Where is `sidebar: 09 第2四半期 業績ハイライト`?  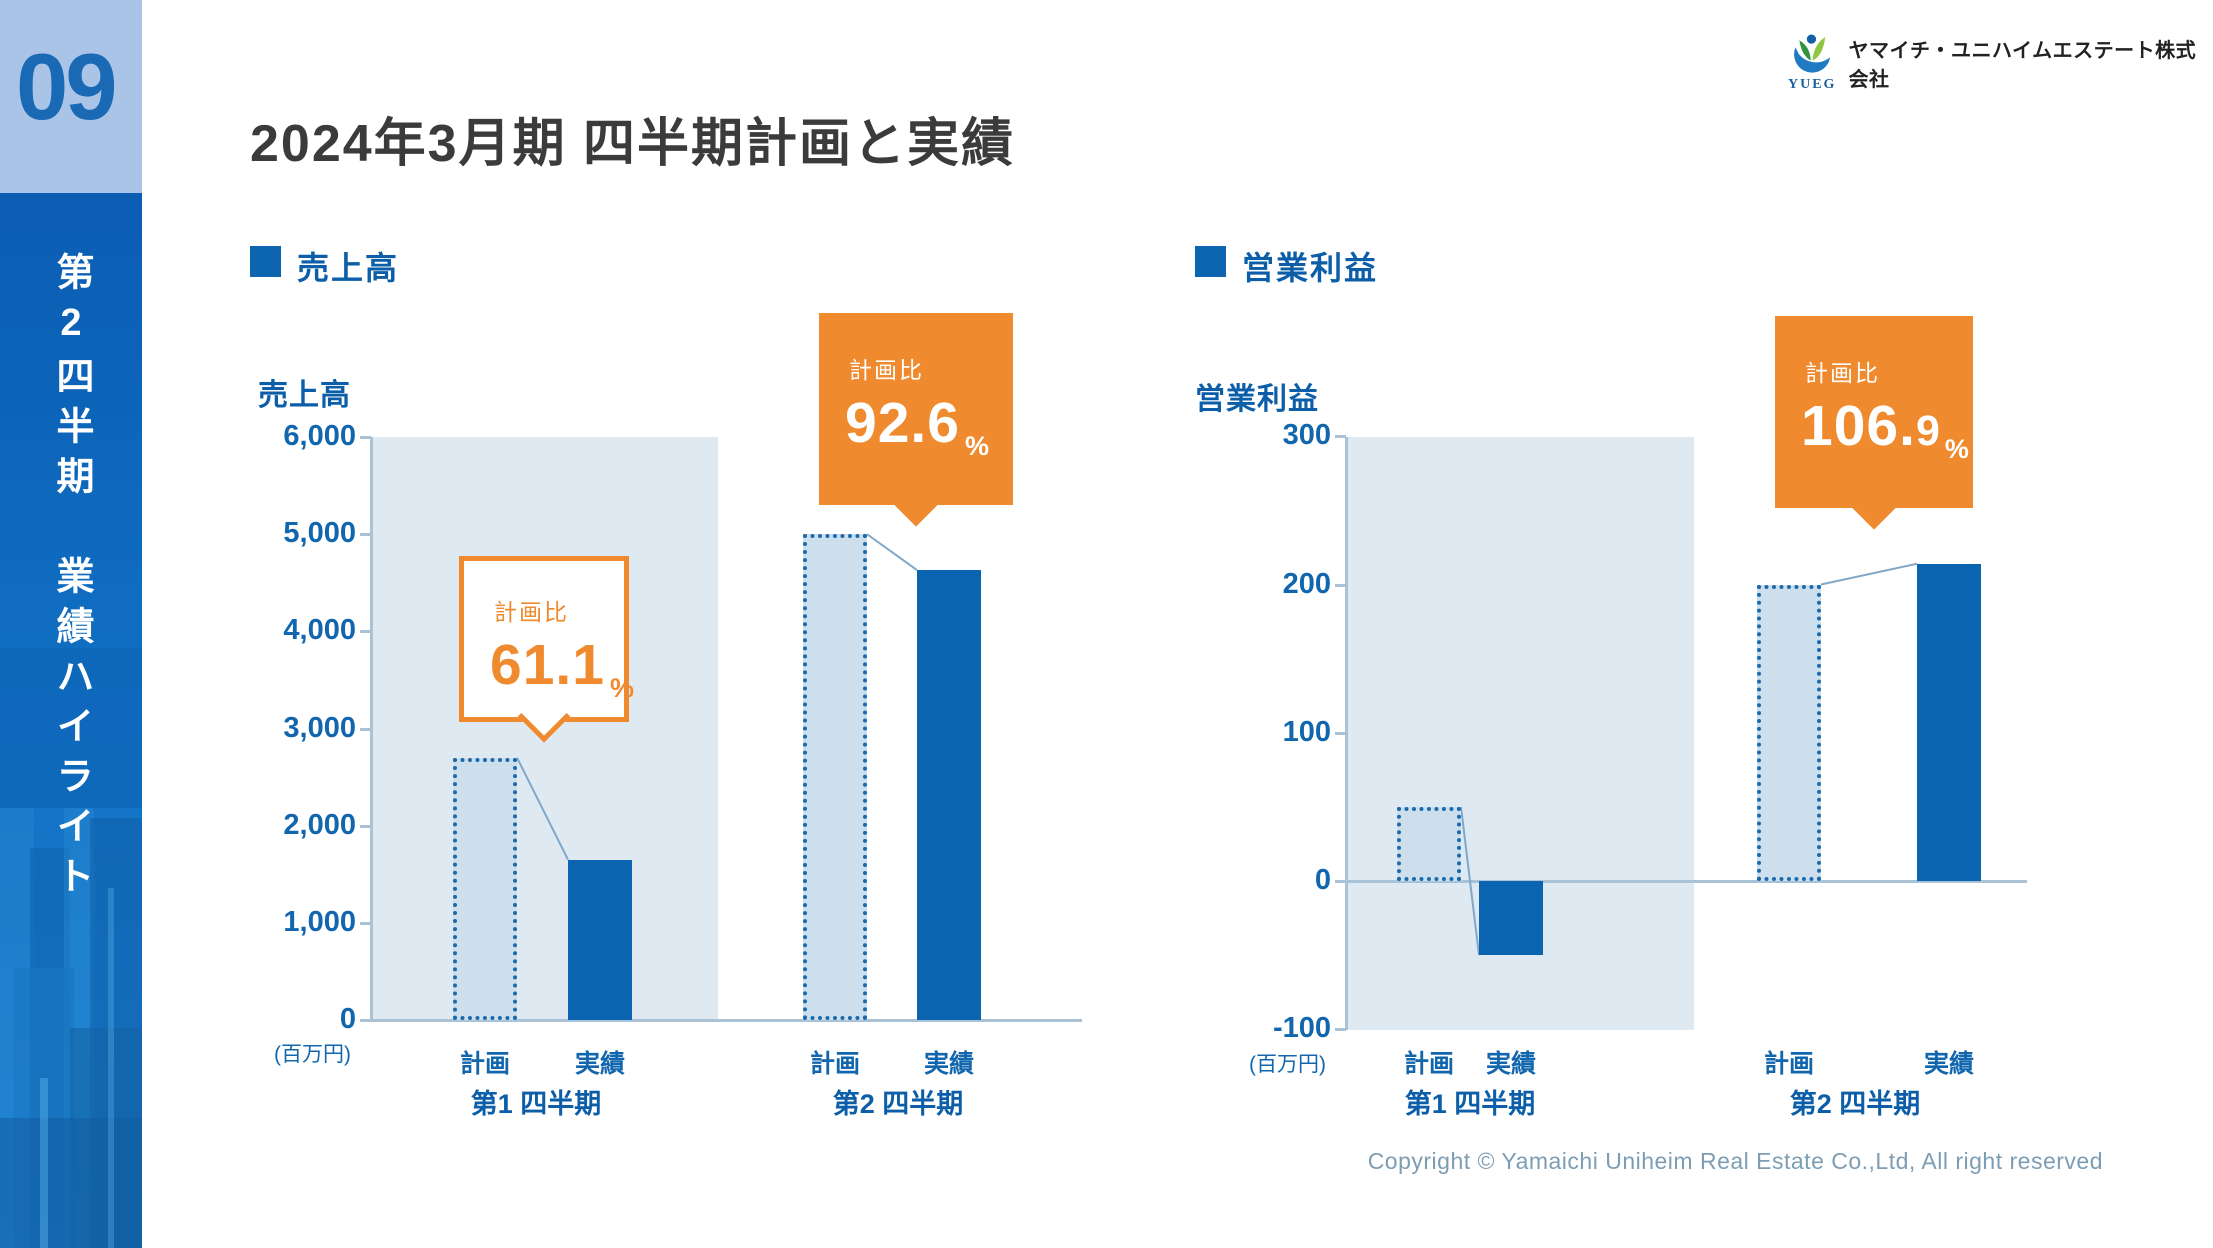
sidebar: 09 第2四半期 業績ハイライト is located at coordinates (71, 624).